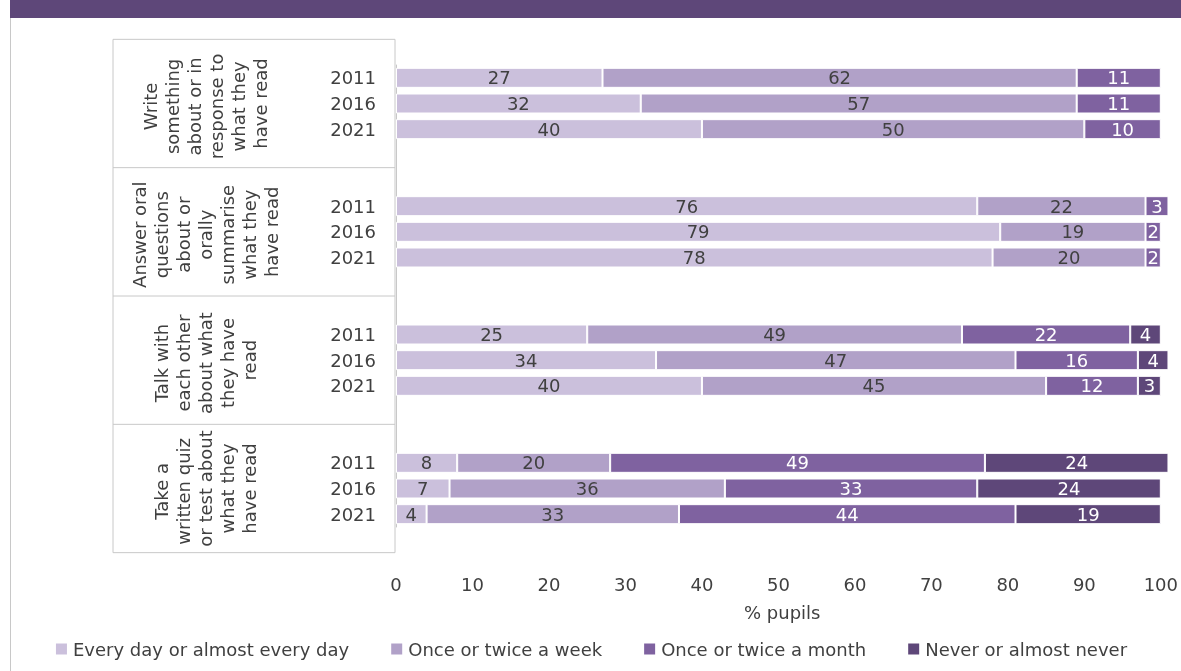 Image resolution: width=1181 pixels, height=671 pixels. What do you see at coordinates (492, 334) in the screenshot?
I see `data-label: 25` at bounding box center [492, 334].